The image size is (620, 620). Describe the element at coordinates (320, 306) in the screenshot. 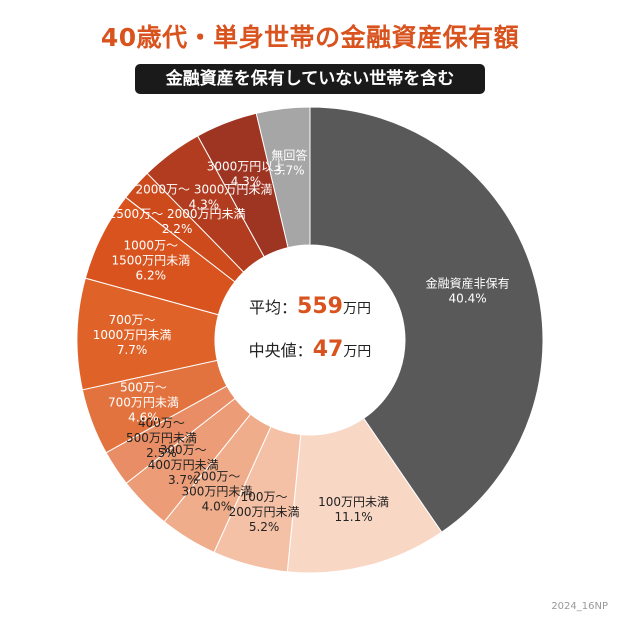

I see `mean-value: 559` at that location.